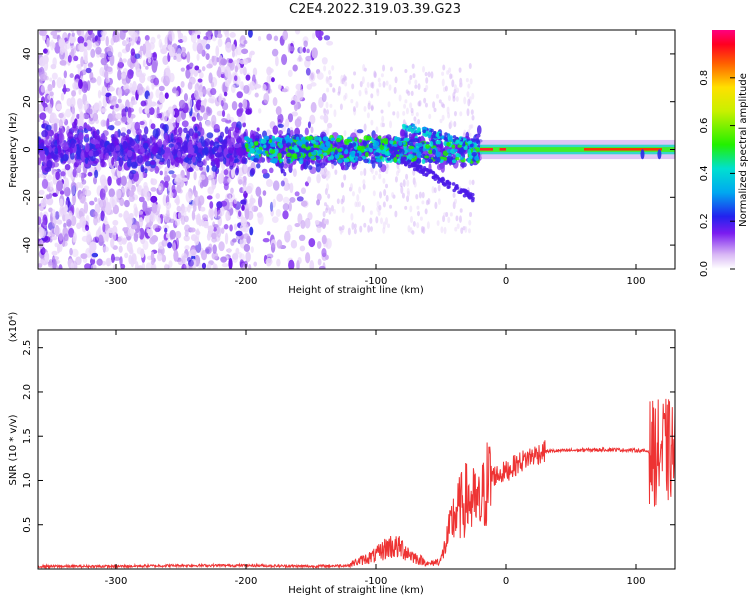 The width and height of the screenshot is (750, 600). I want to click on spectrogram-x-label: Height of straight line (km), so click(356, 290).